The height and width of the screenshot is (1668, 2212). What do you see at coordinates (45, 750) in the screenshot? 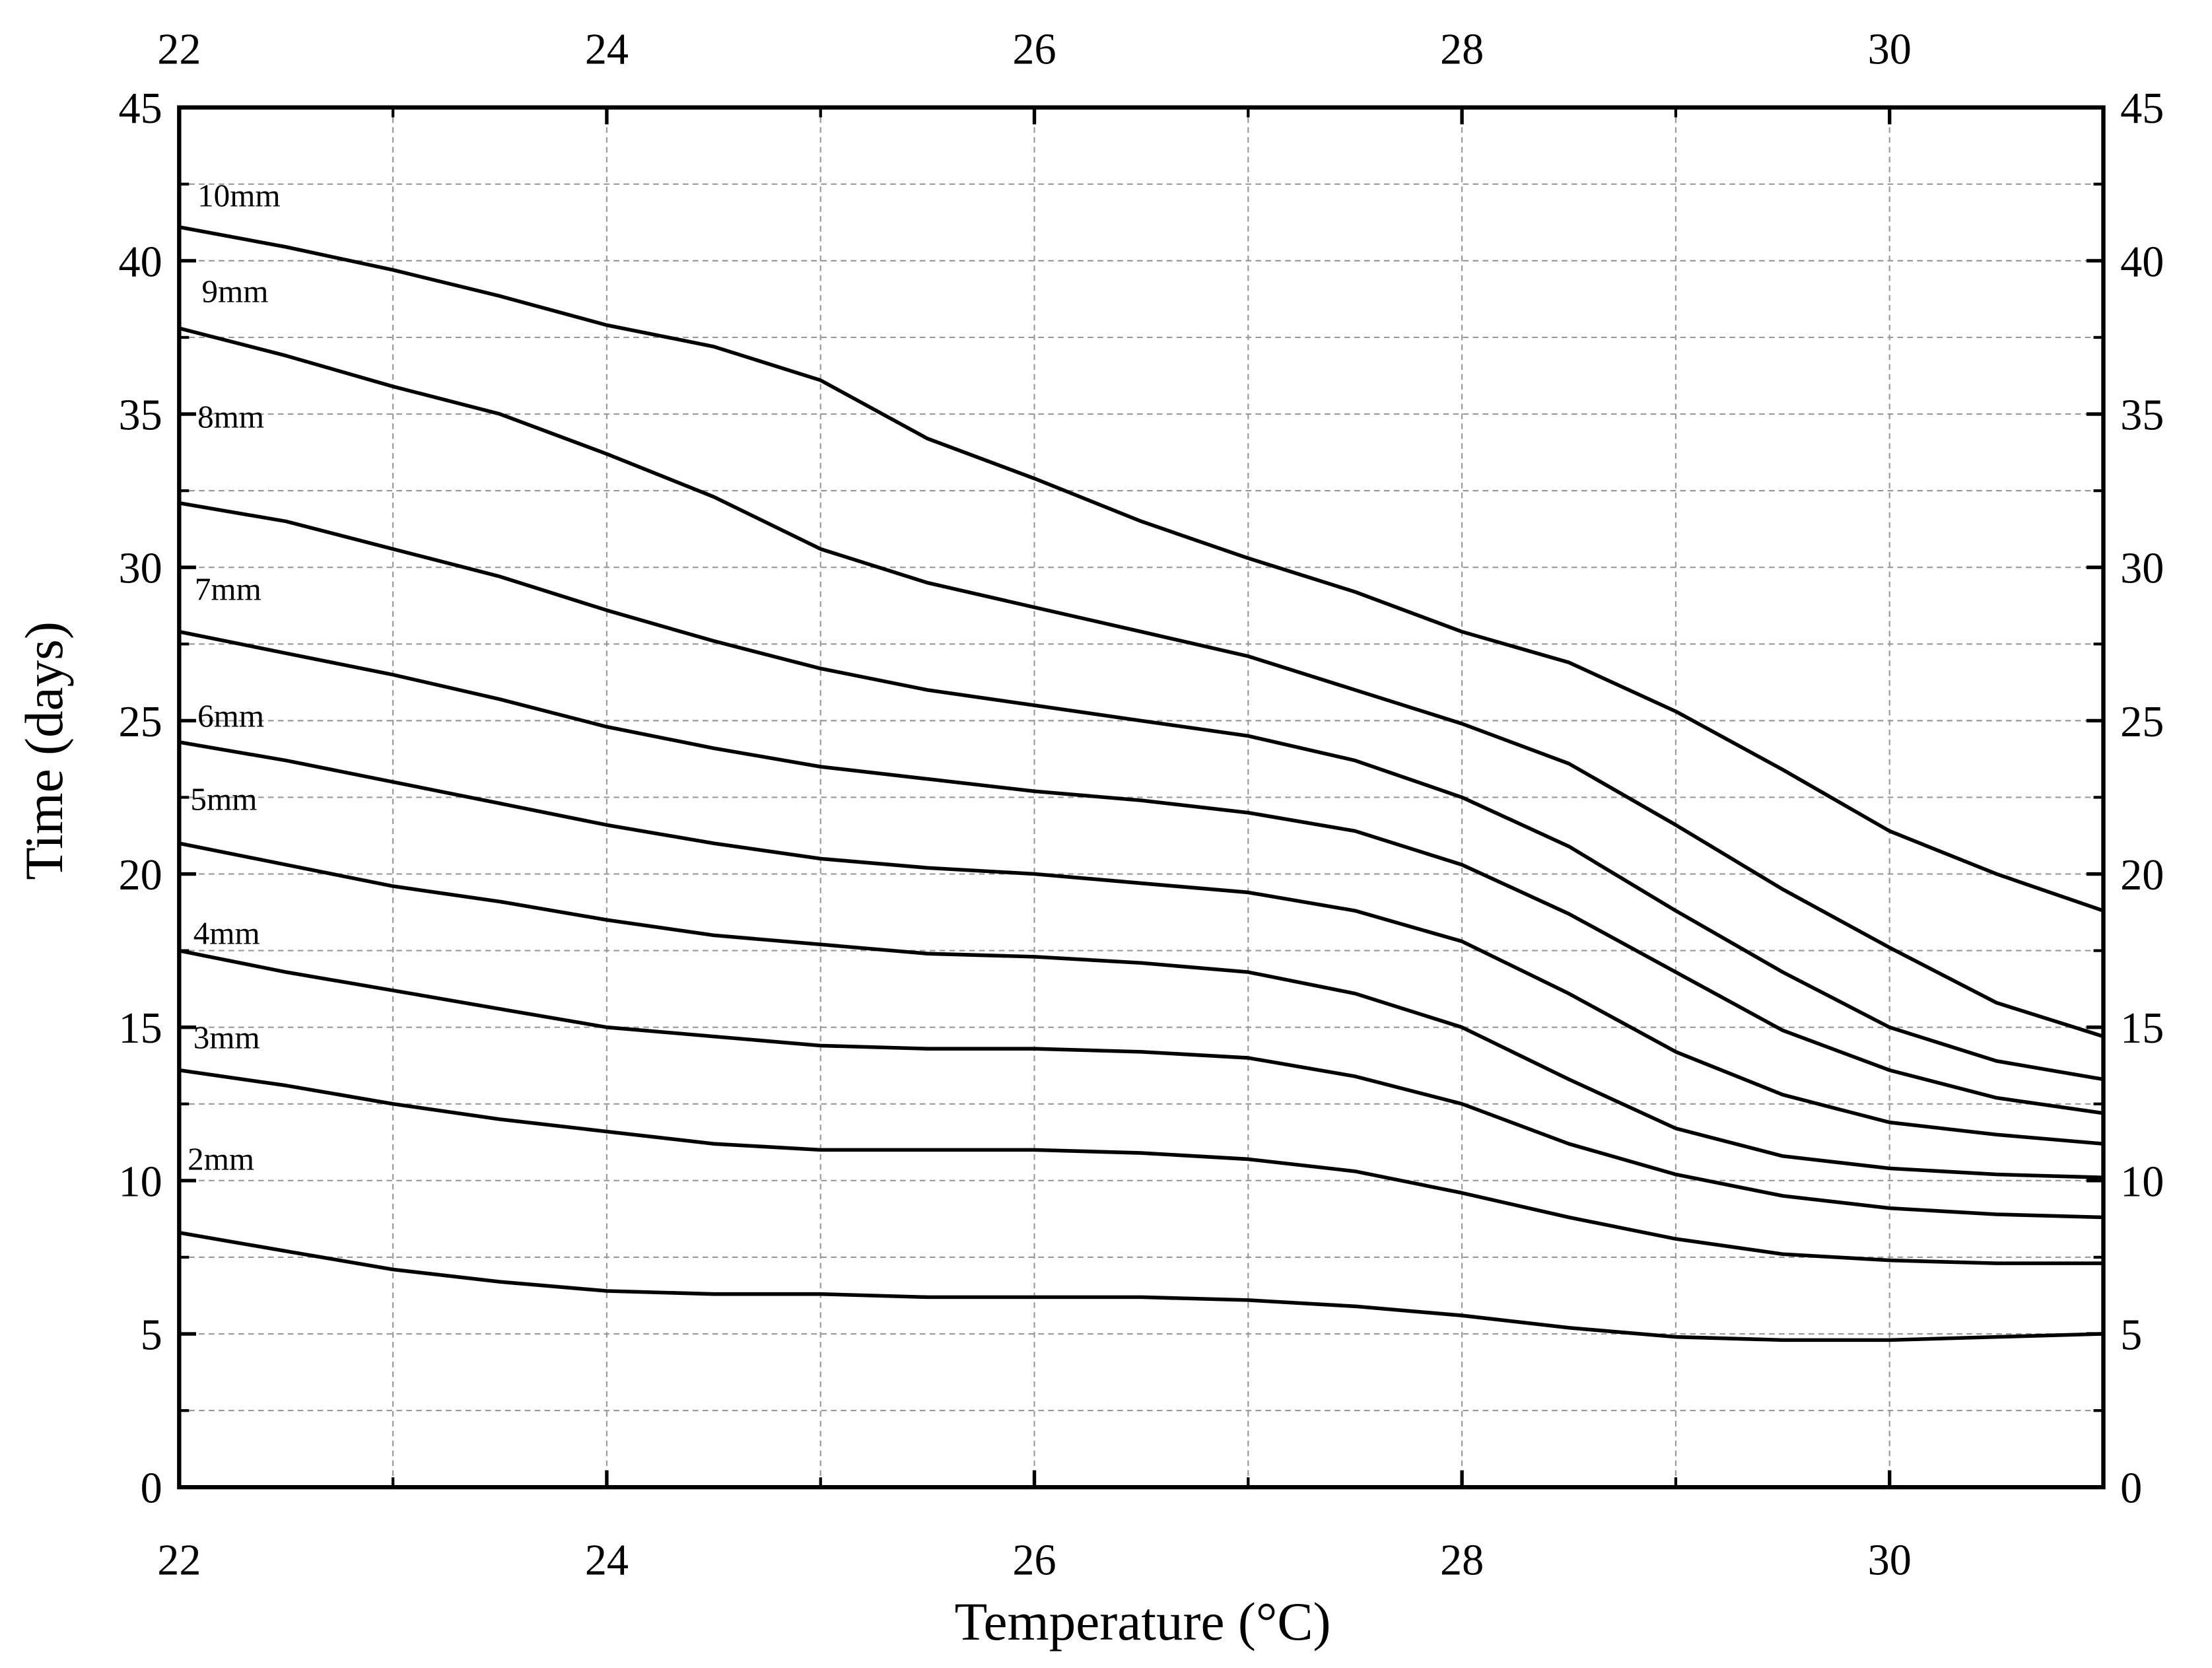
I see `y-axis-title: Time (days)` at bounding box center [45, 750].